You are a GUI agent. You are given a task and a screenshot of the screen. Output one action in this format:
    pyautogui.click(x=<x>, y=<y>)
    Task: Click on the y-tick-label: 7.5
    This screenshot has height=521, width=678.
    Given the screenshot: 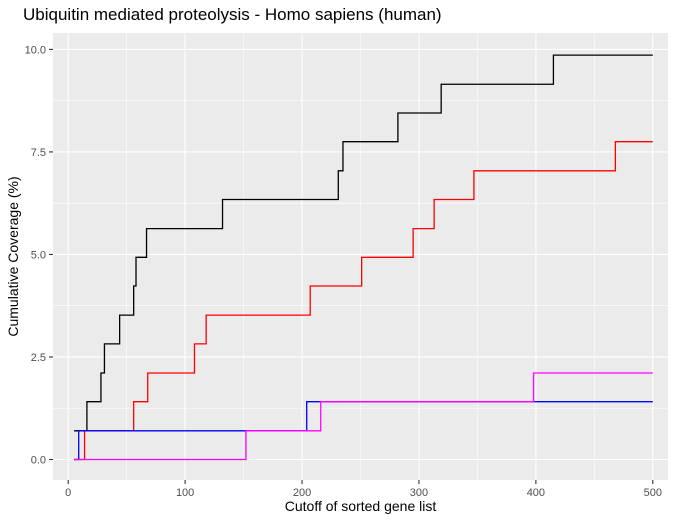 What is the action you would take?
    pyautogui.click(x=38, y=153)
    